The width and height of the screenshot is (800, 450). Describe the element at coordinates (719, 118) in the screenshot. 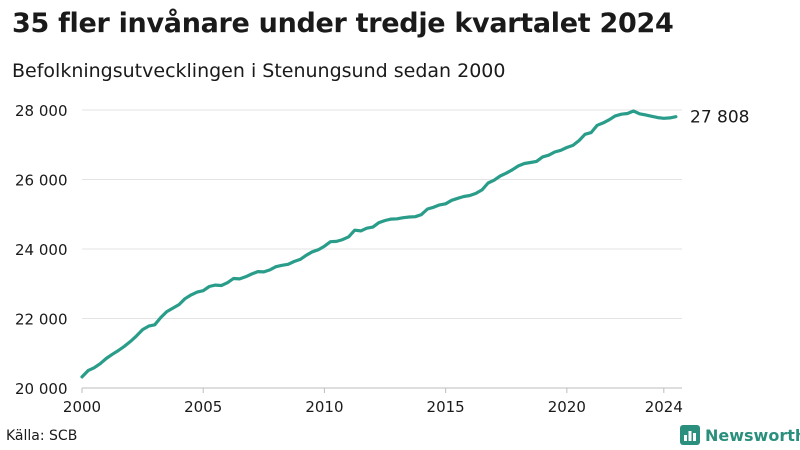

I see `end-value-label: 27 808` at that location.